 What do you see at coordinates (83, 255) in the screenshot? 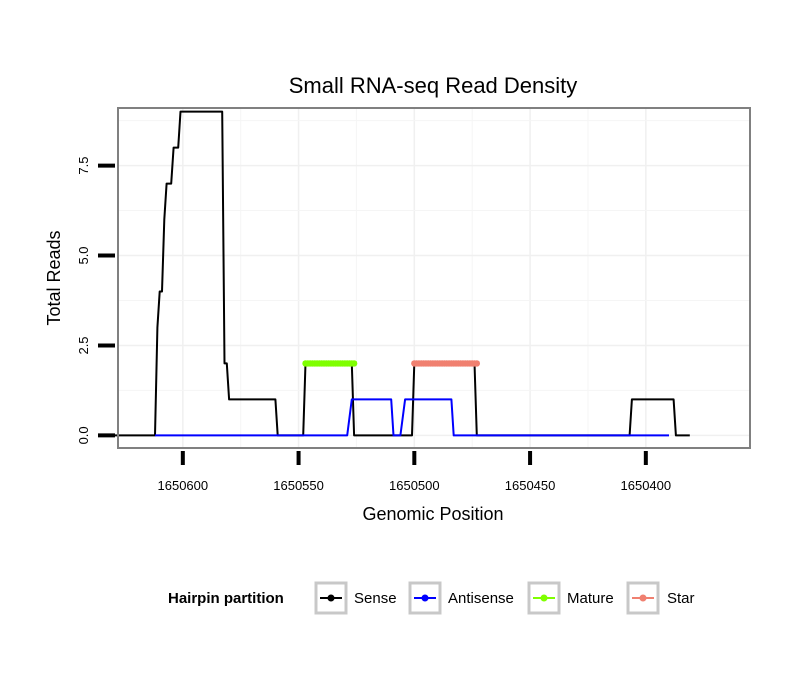
I see `y-tick-label: 5.0` at bounding box center [83, 255].